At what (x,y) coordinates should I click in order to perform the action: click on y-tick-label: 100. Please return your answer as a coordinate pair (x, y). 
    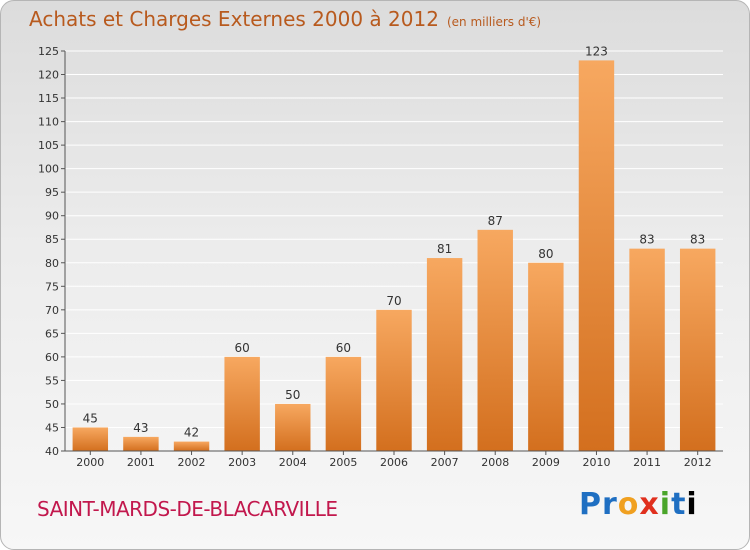
    Looking at the image, I should click on (48, 169).